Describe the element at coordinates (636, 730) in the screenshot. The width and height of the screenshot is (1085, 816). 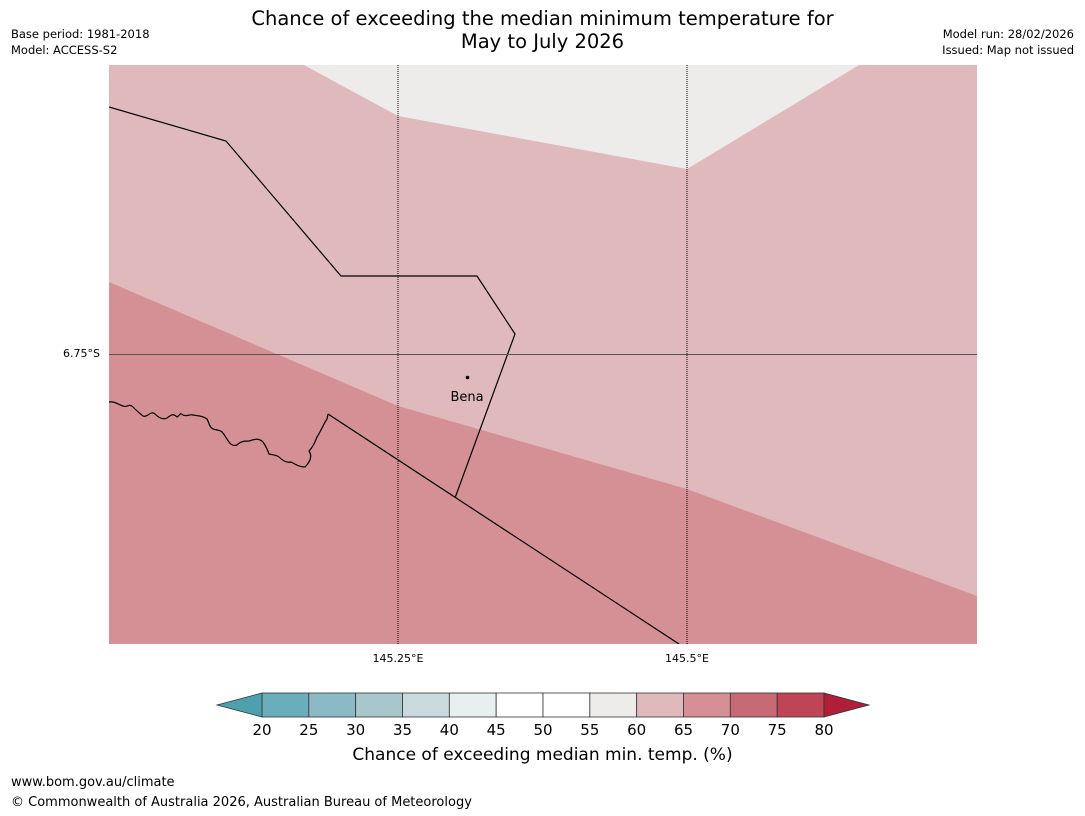
I see `colorbar-tick-label: 60` at that location.